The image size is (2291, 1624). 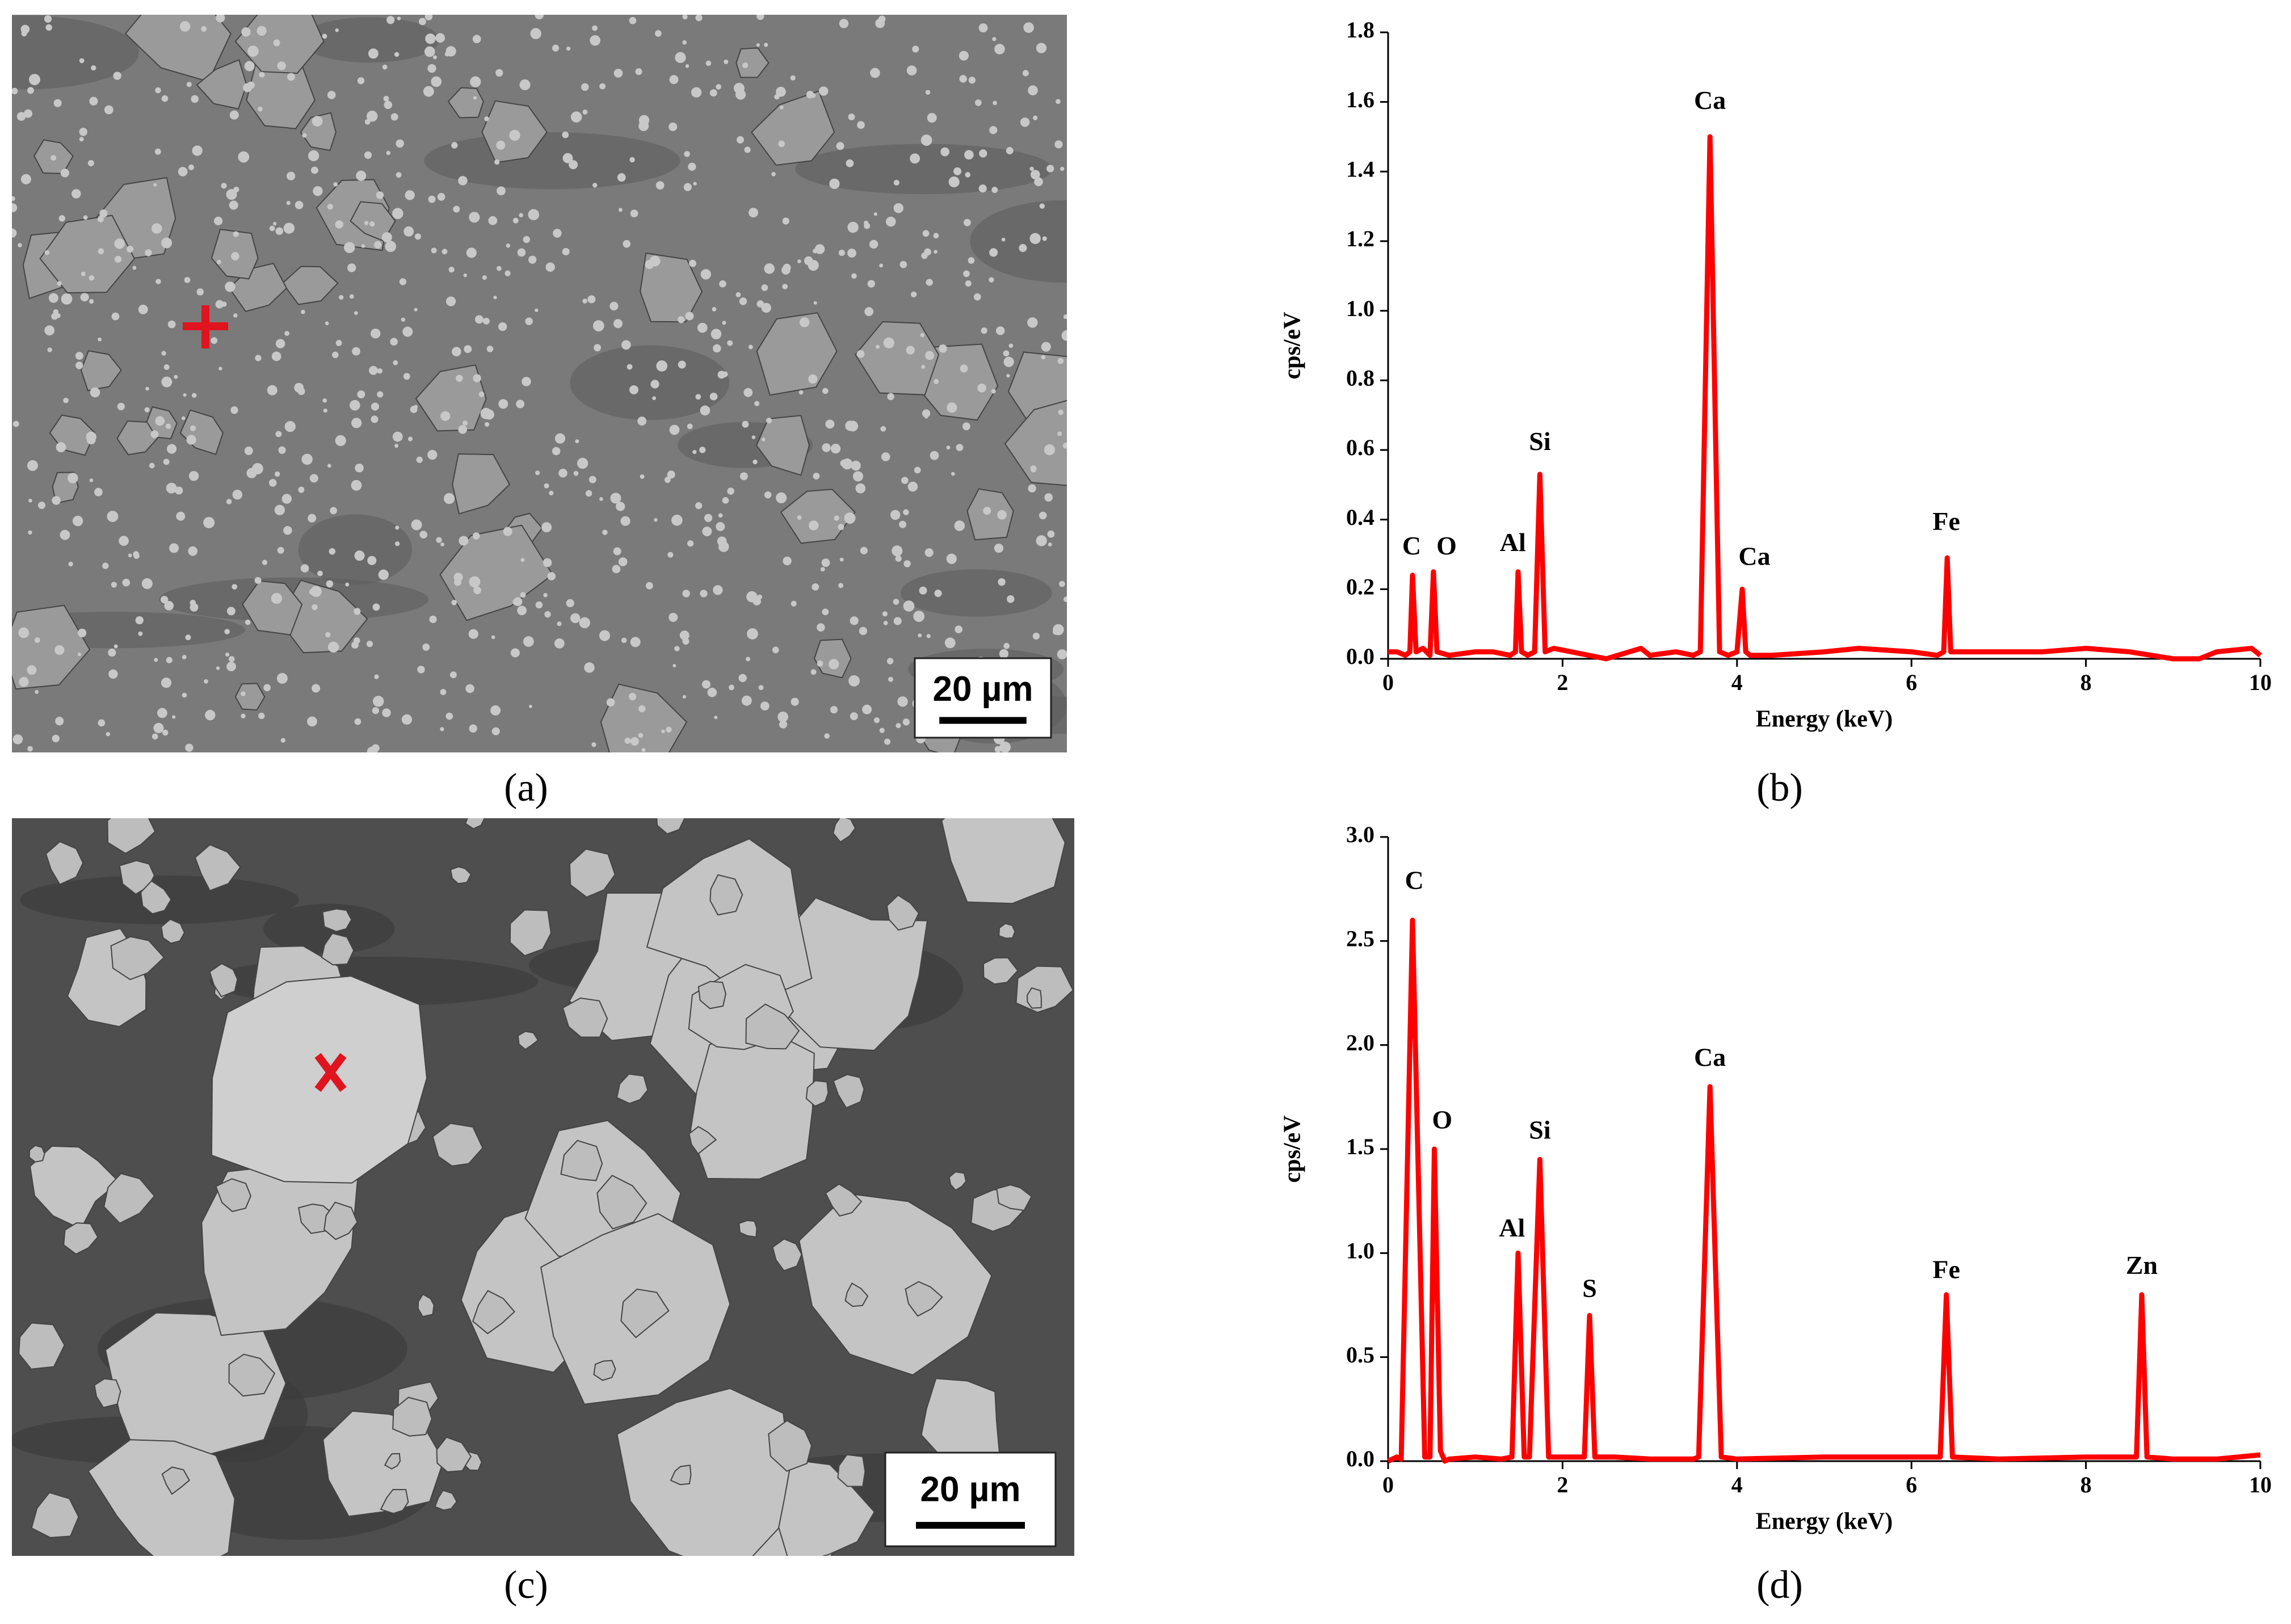 I want to click on panel-label: (d), so click(x=1779, y=1585).